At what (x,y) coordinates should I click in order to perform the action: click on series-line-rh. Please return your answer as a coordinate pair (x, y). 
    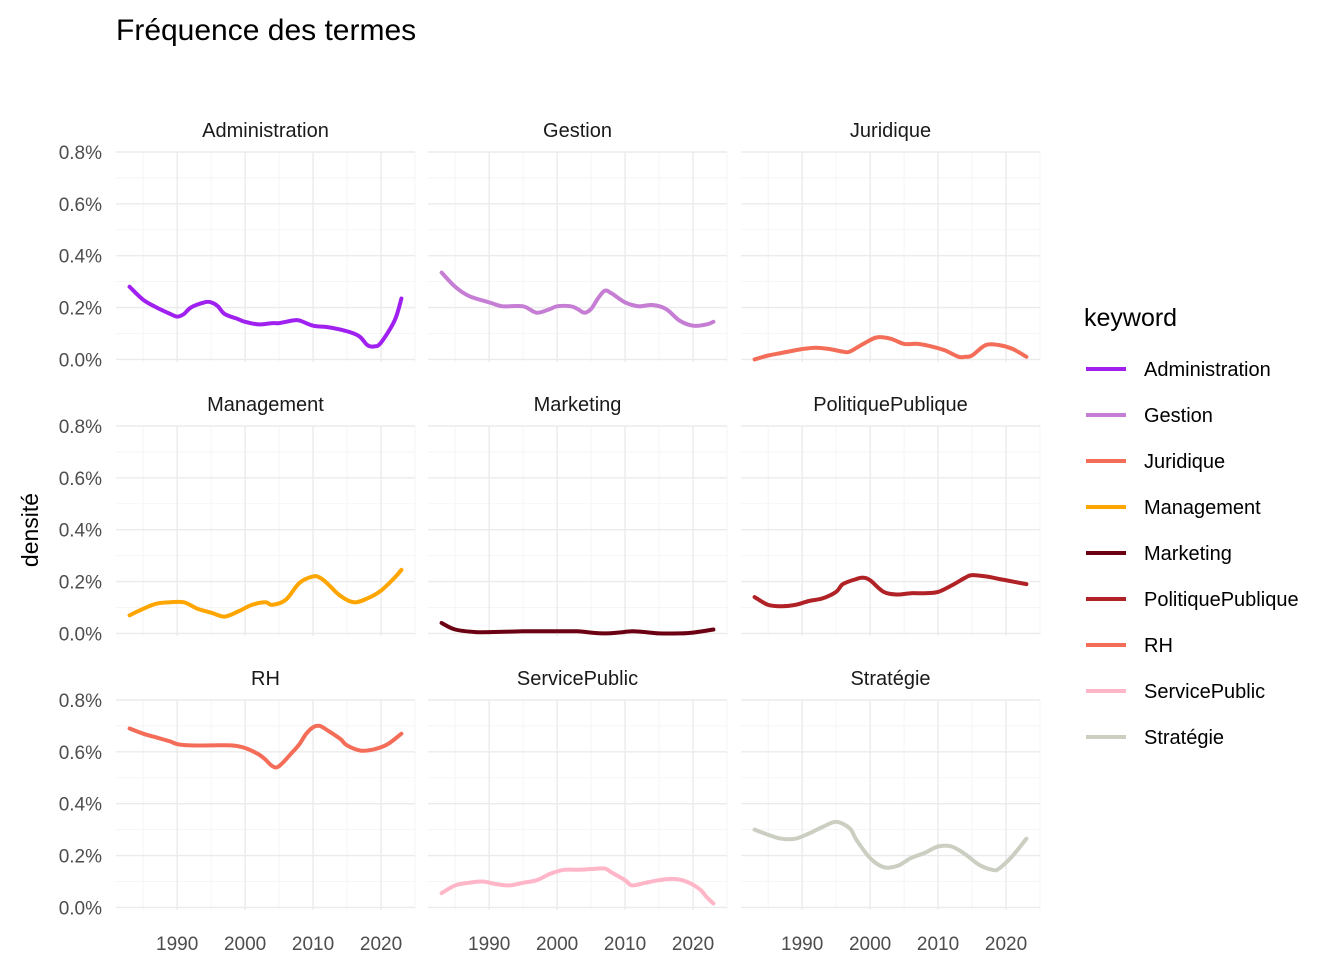
    Looking at the image, I should click on (265, 746).